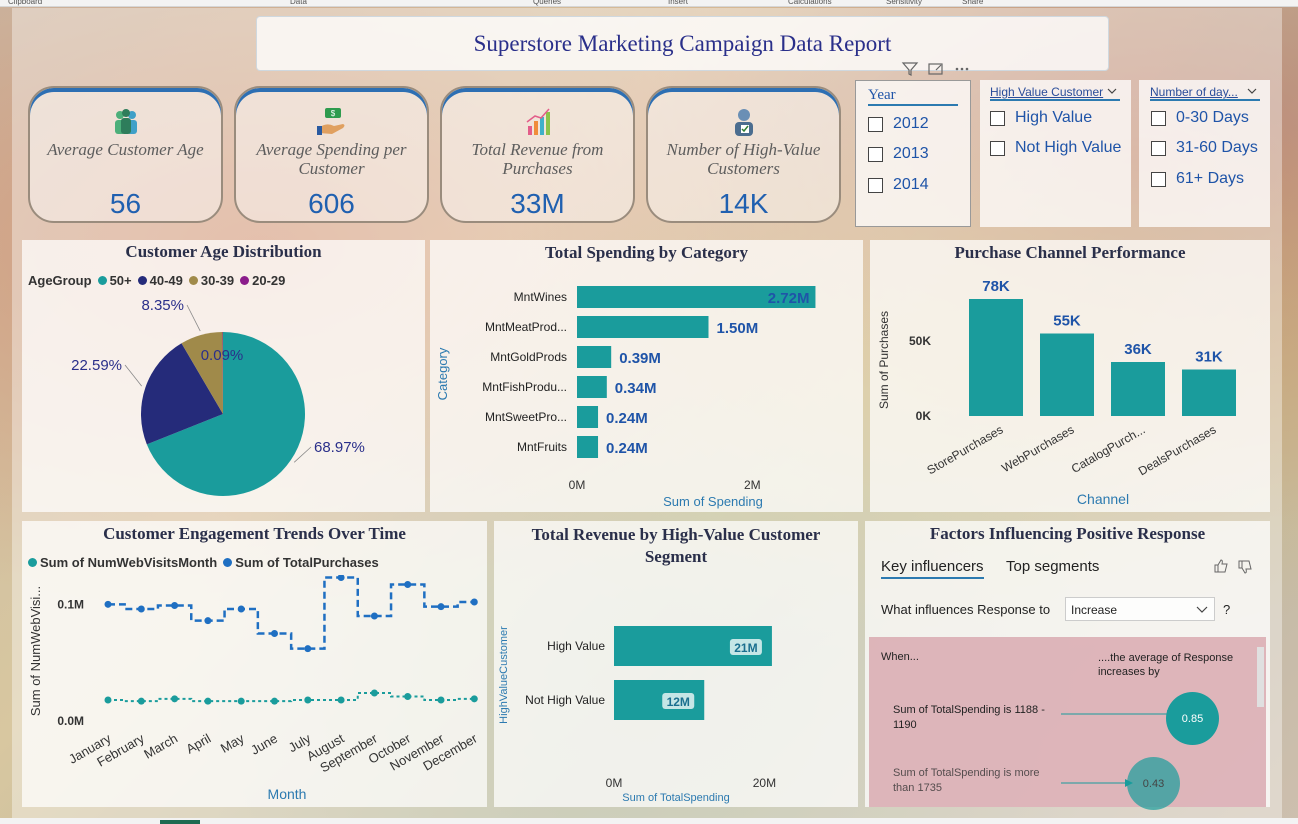  Describe the element at coordinates (678, 3) in the screenshot. I see `ribbon-insert: Insert` at that location.